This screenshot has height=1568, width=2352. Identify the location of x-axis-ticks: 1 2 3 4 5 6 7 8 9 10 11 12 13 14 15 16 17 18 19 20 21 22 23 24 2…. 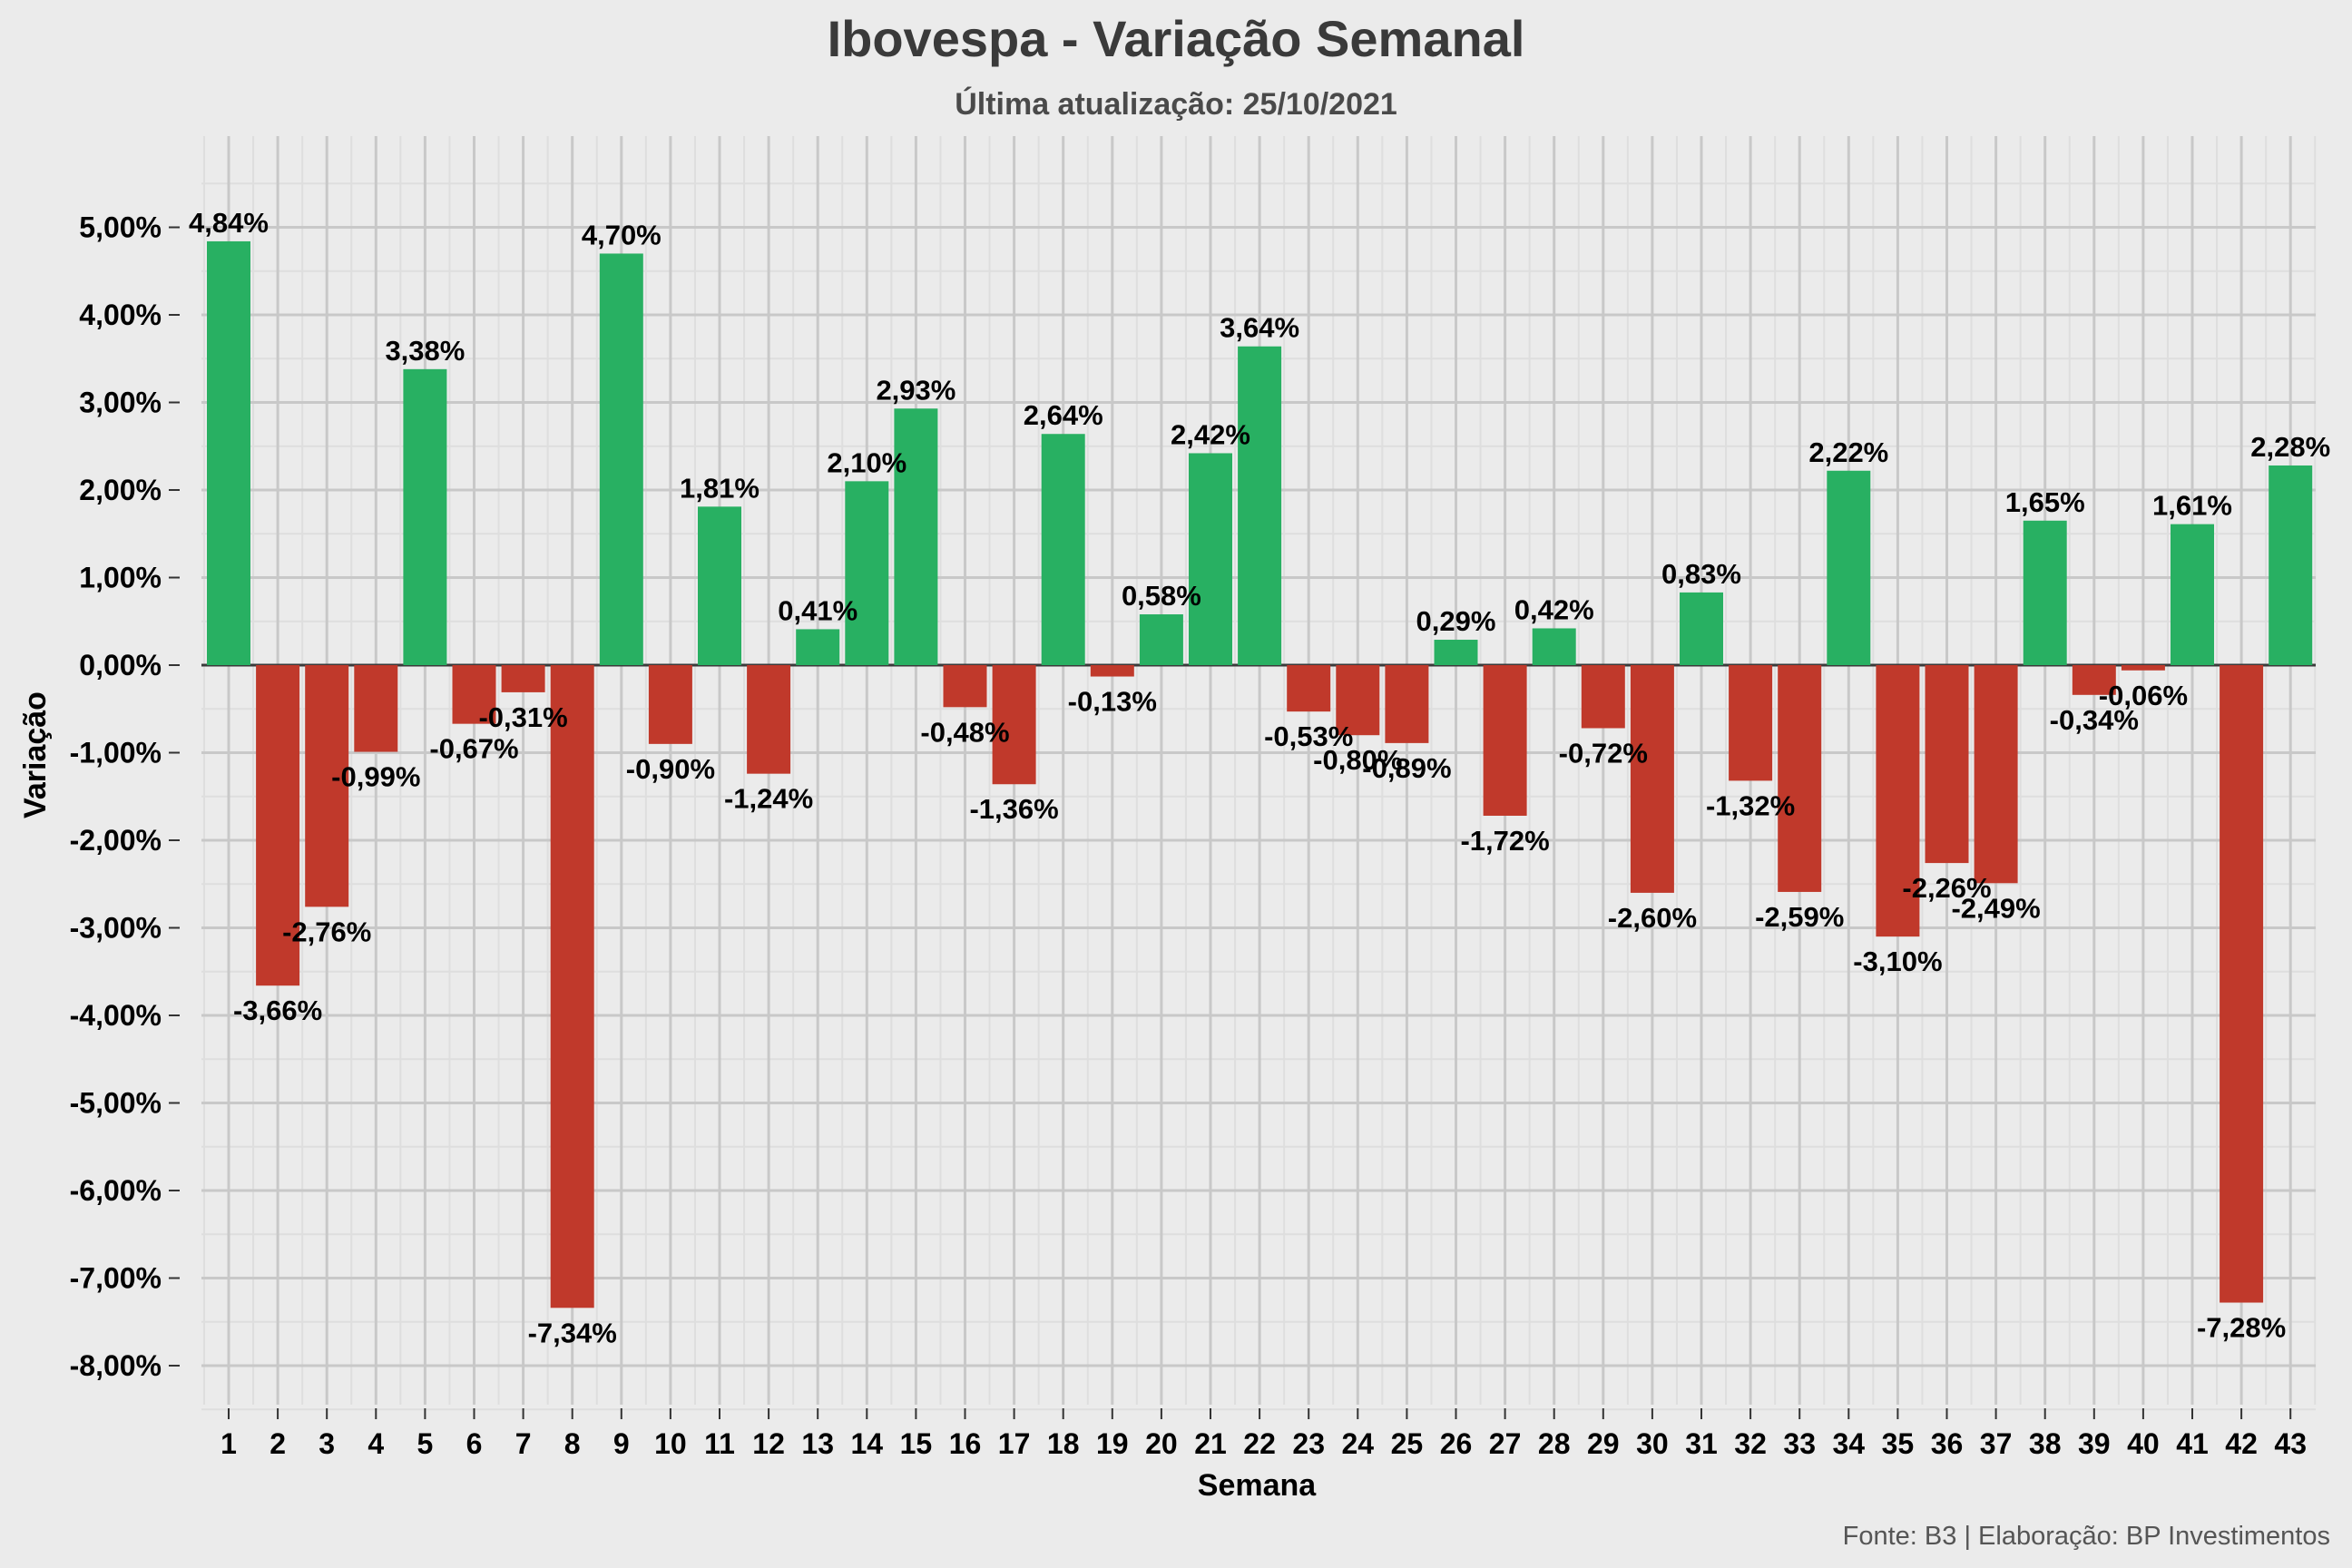
(1263, 1434).